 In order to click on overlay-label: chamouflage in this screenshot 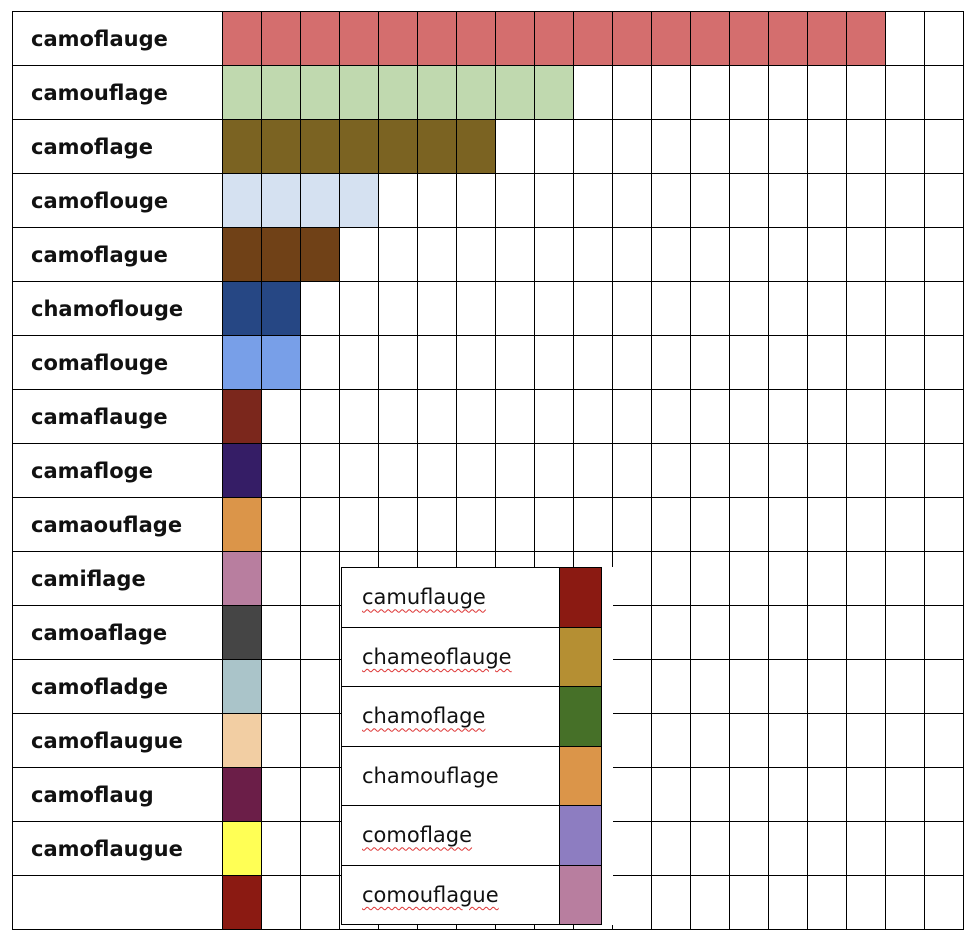, I will do `click(430, 775)`.